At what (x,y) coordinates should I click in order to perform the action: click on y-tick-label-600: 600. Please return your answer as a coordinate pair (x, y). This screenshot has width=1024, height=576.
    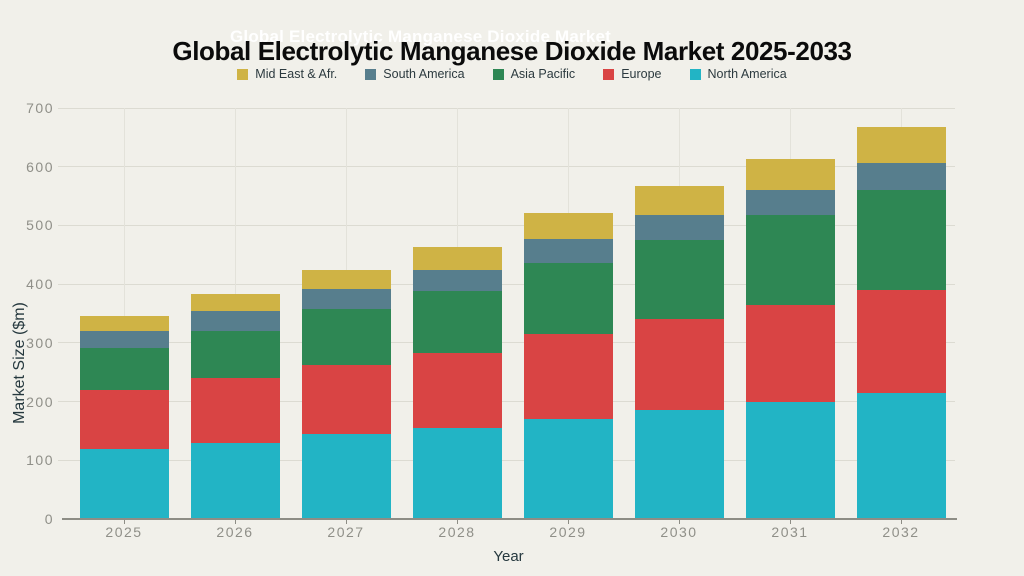
    Looking at the image, I should click on (40, 166).